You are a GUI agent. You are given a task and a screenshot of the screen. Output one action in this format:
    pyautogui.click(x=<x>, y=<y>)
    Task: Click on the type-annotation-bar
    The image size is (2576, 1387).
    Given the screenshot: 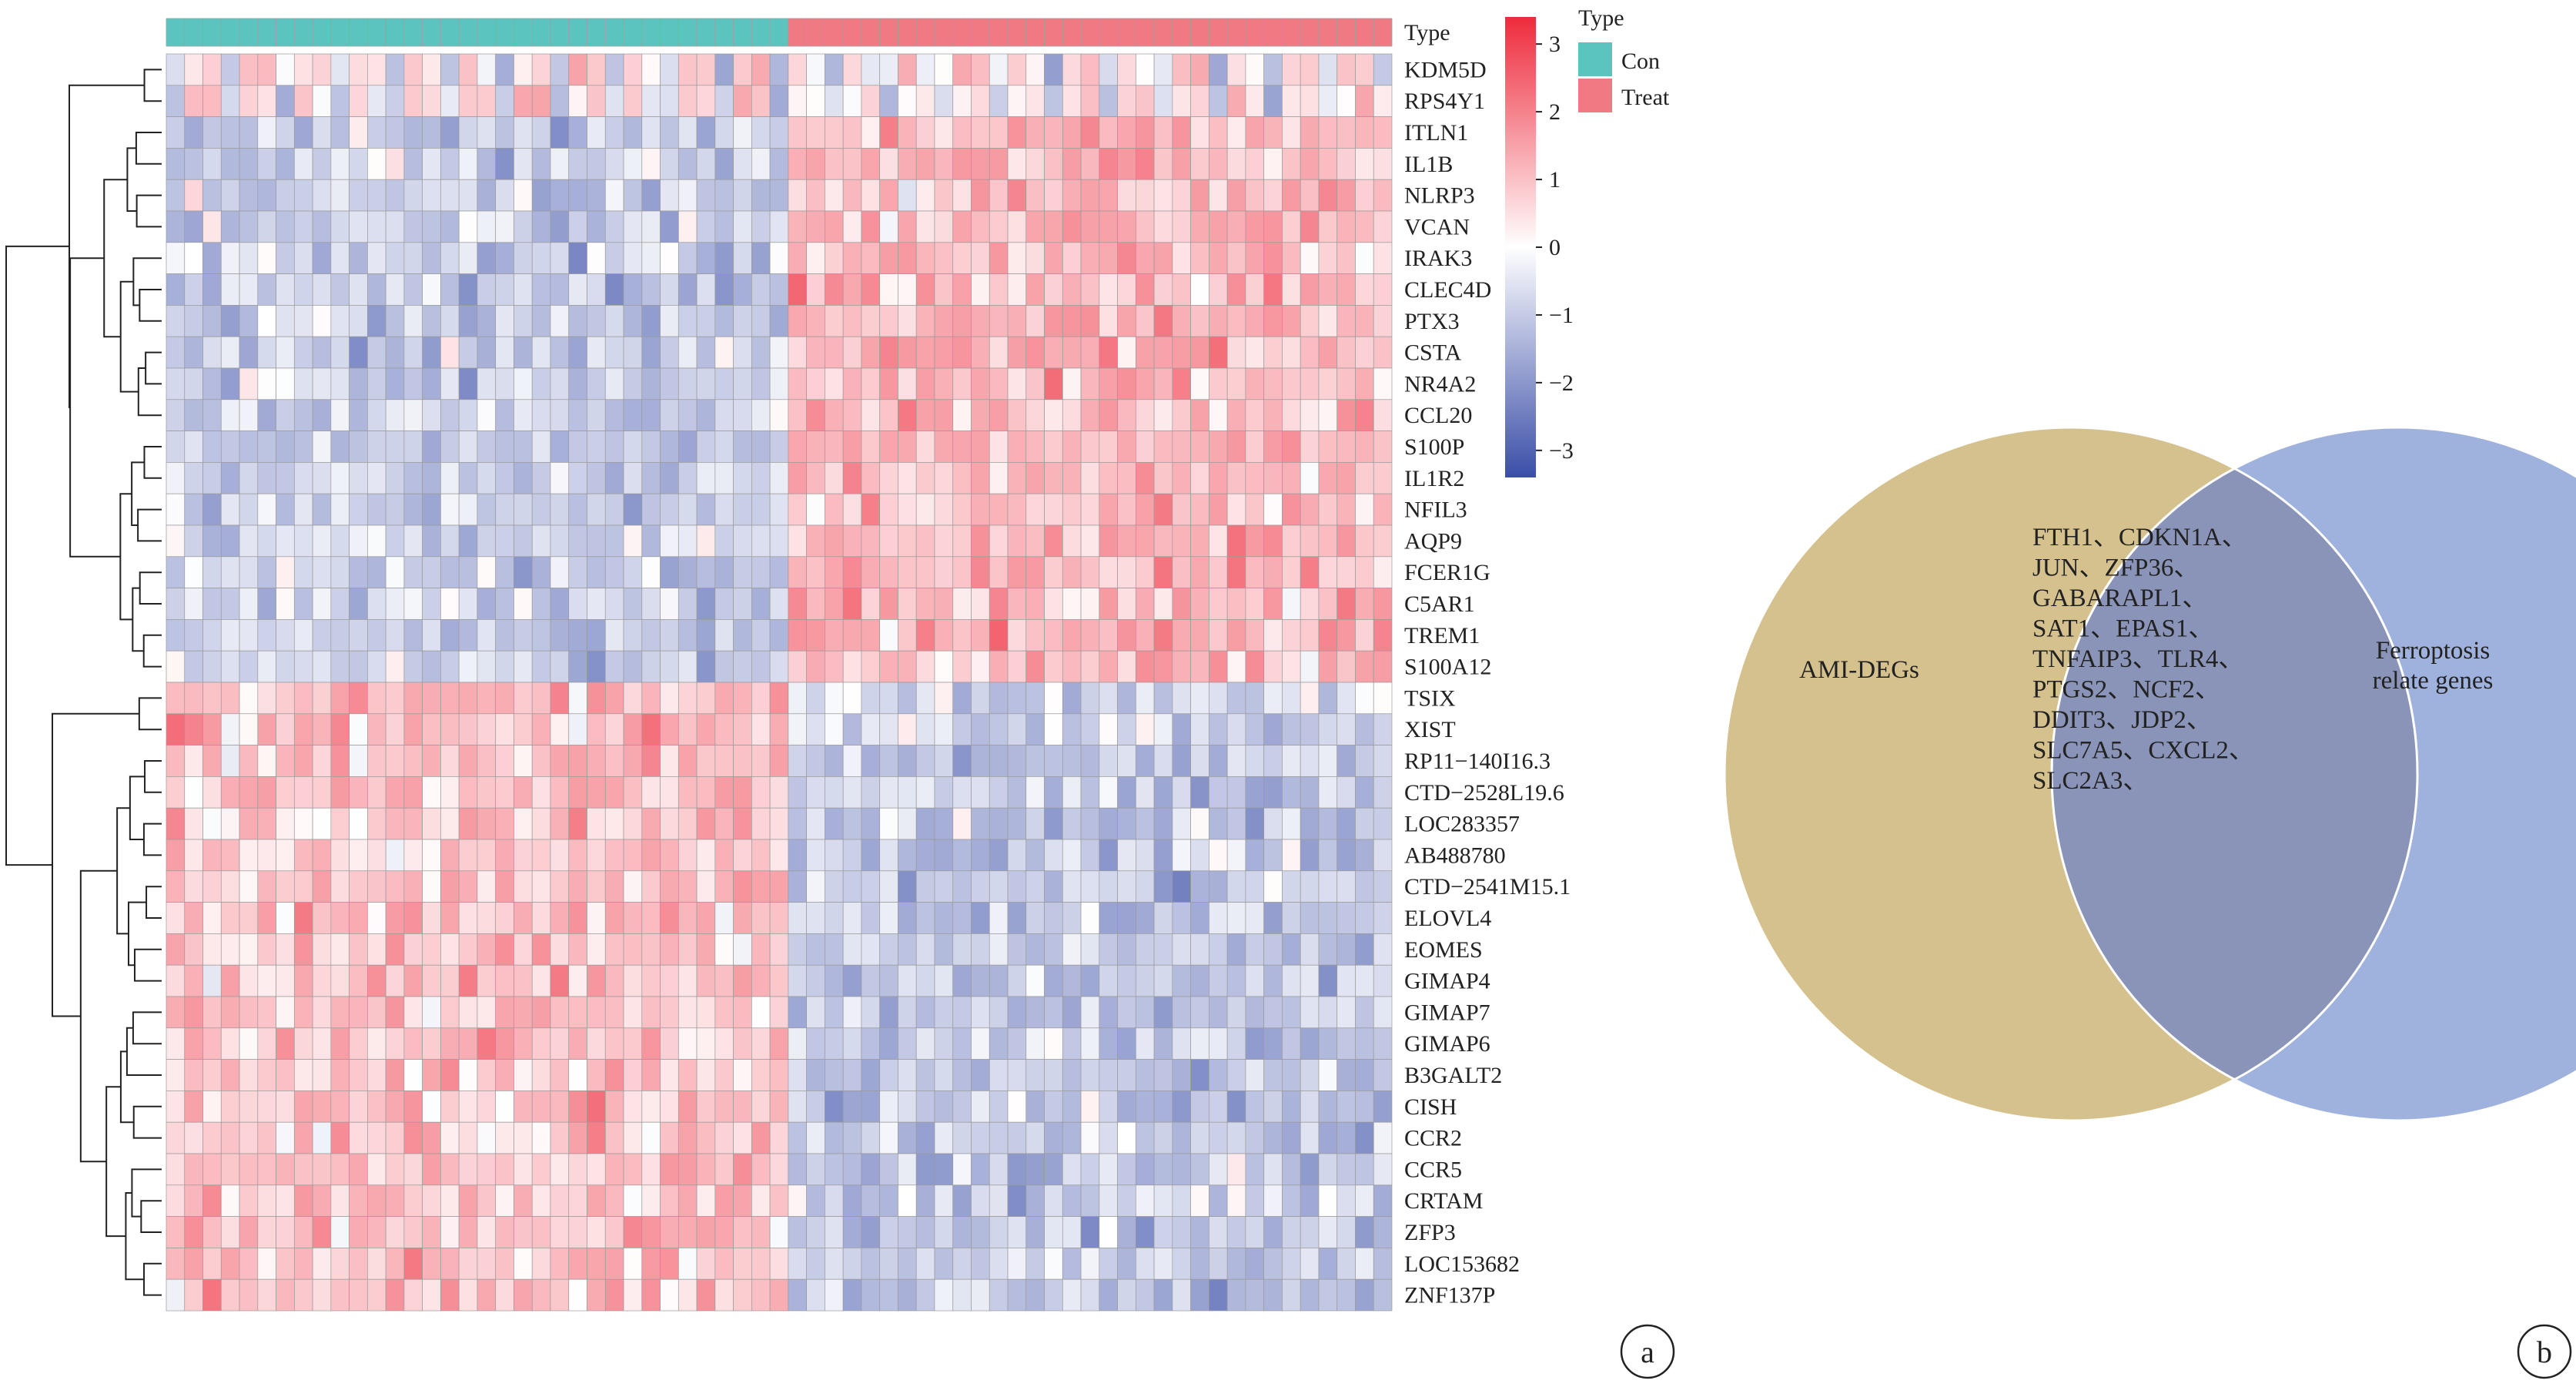 What is the action you would take?
    pyautogui.click(x=780, y=32)
    